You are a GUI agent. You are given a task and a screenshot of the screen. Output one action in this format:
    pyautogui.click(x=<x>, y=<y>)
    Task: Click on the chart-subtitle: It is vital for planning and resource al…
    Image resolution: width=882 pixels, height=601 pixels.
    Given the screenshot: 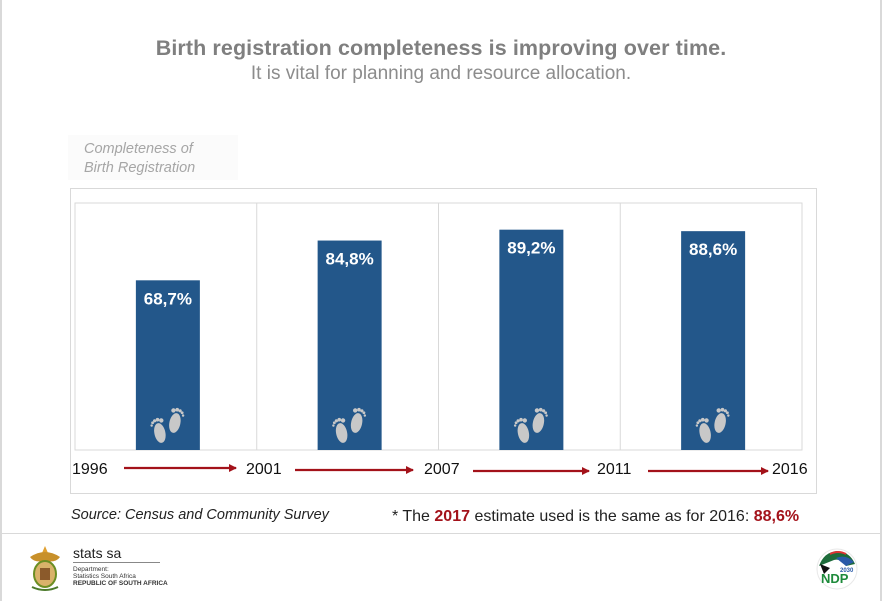 What is the action you would take?
    pyautogui.click(x=441, y=73)
    